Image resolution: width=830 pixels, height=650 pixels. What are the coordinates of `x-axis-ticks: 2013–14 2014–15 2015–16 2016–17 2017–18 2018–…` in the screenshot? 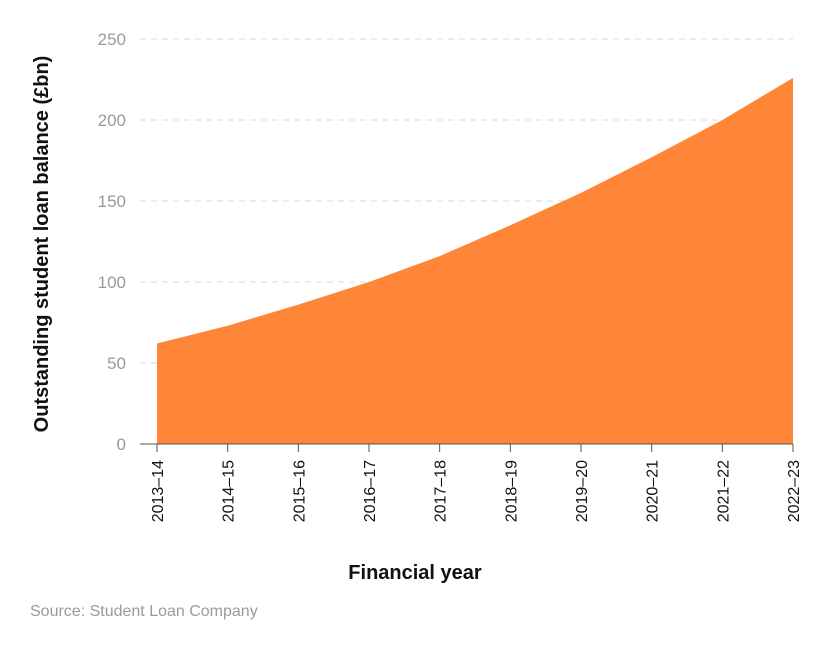 It's located at (476, 483).